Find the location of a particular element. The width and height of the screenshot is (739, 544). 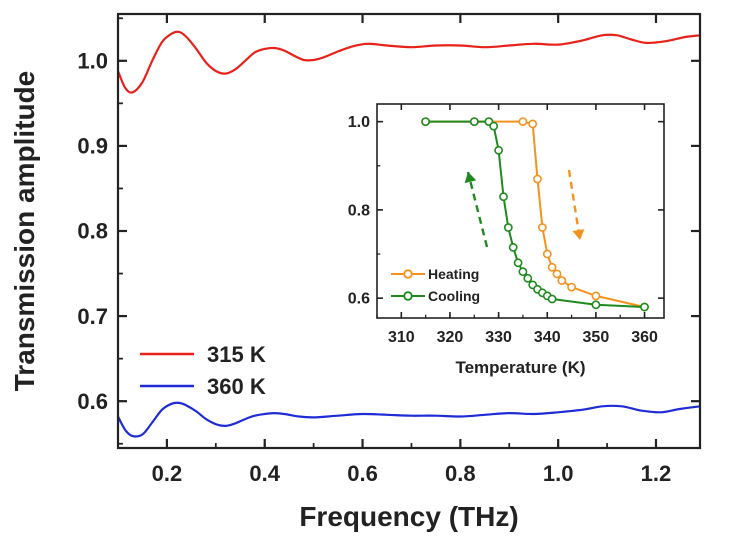

heating-arrow is located at coordinates (576, 205).